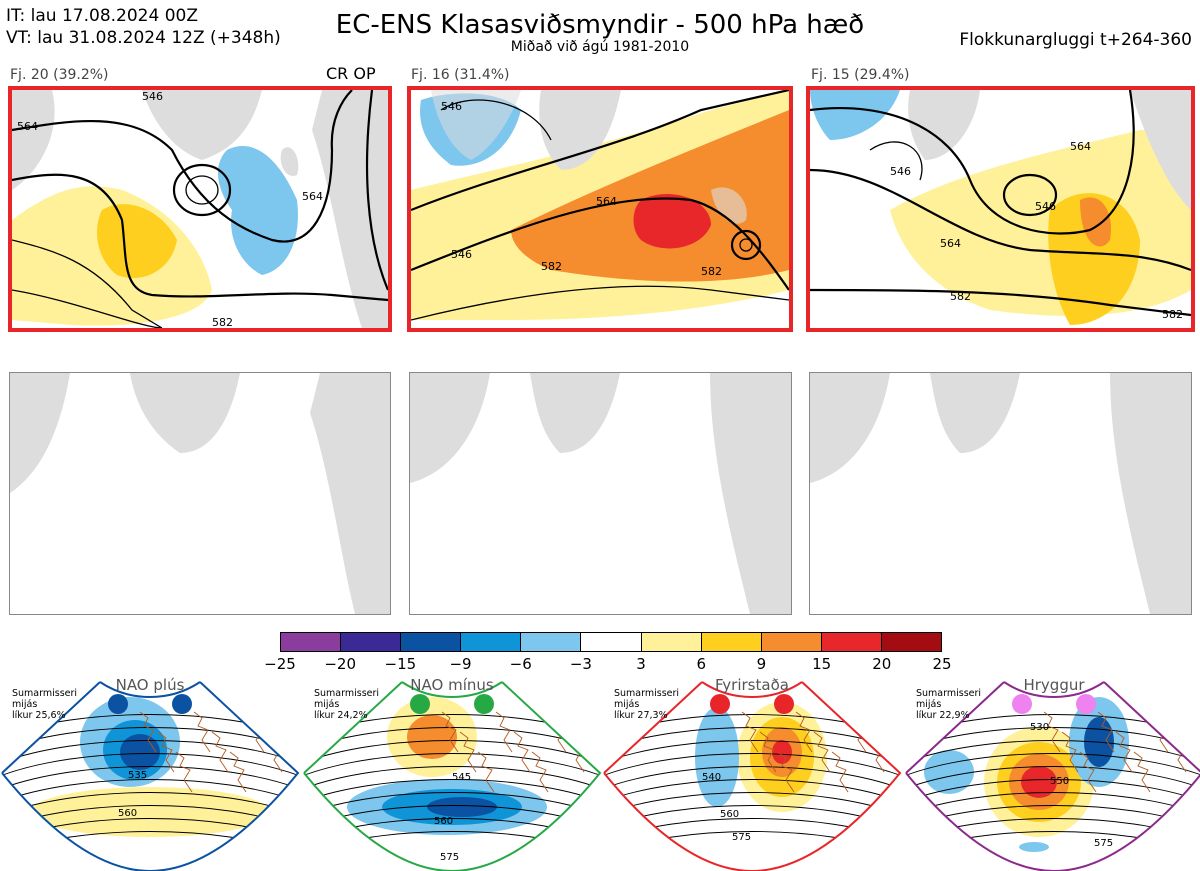 This screenshot has height=871, width=1200. What do you see at coordinates (551, 266) in the screenshot?
I see `cluster-2-contour-c: 582` at bounding box center [551, 266].